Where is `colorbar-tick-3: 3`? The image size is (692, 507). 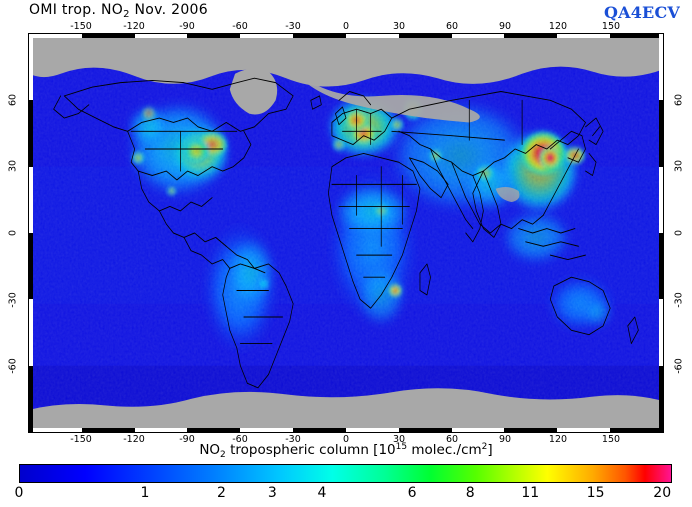 colorbar-tick-3: 3 is located at coordinates (272, 493).